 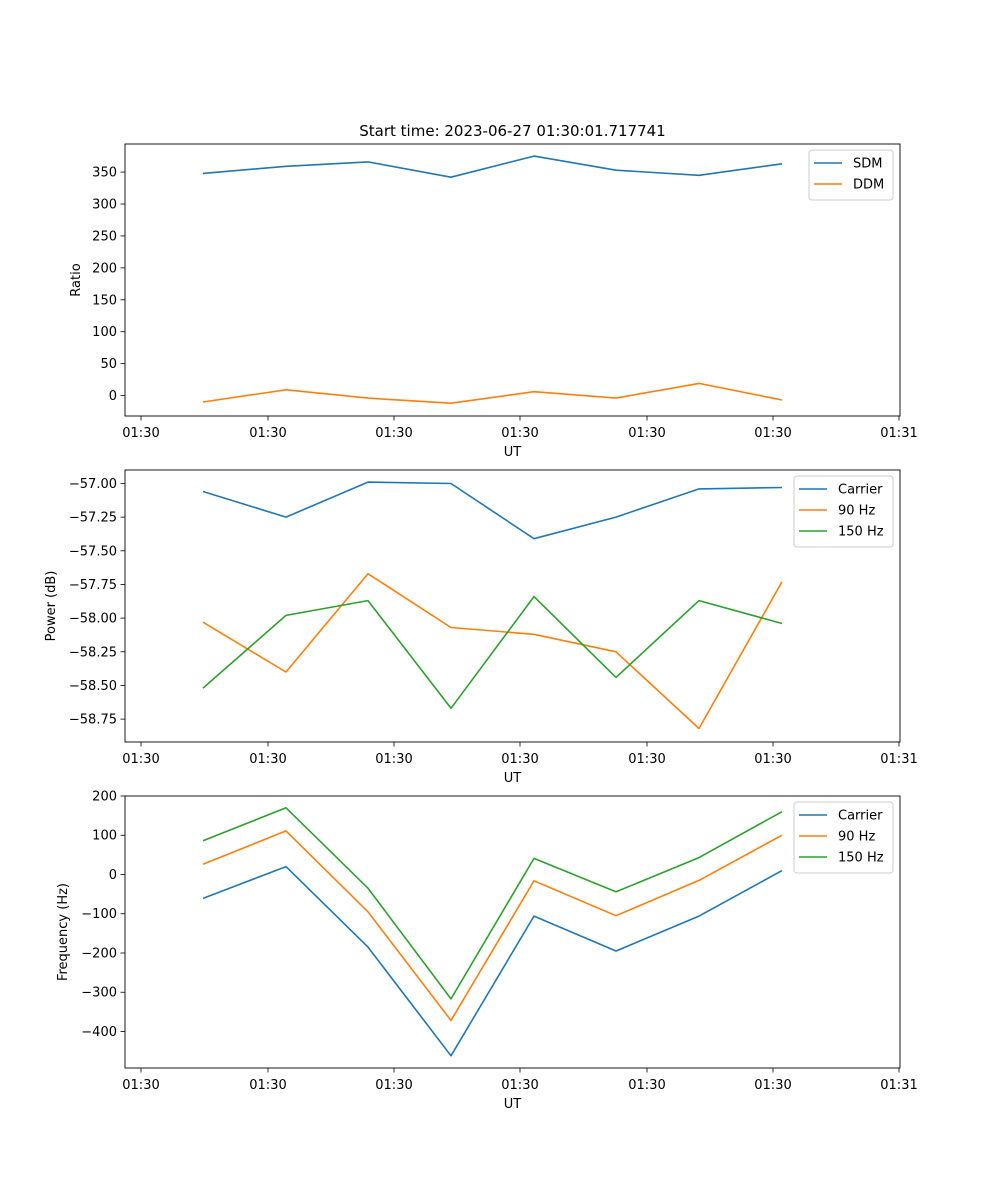 I want to click on y-tick-label: −58.00, so click(x=93, y=619).